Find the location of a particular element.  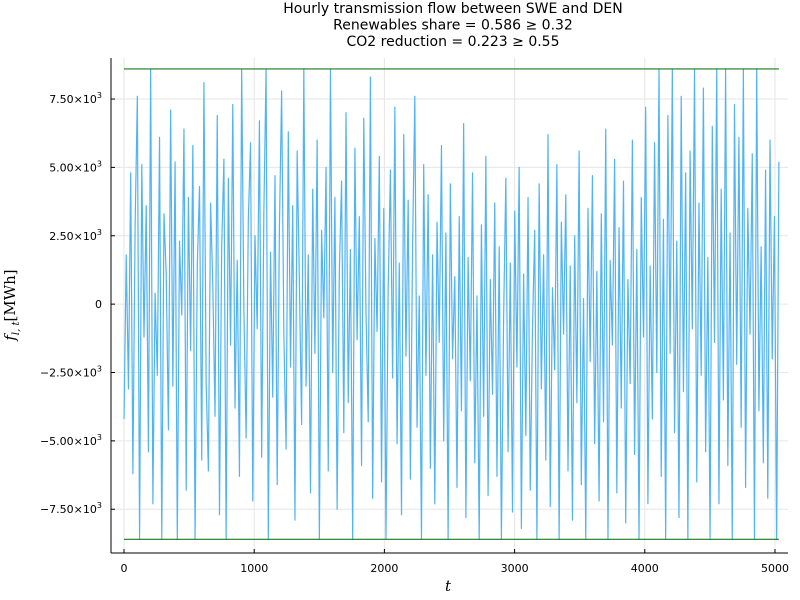

svg-text: fl, t[MWh] is located at coordinates (11, 305).